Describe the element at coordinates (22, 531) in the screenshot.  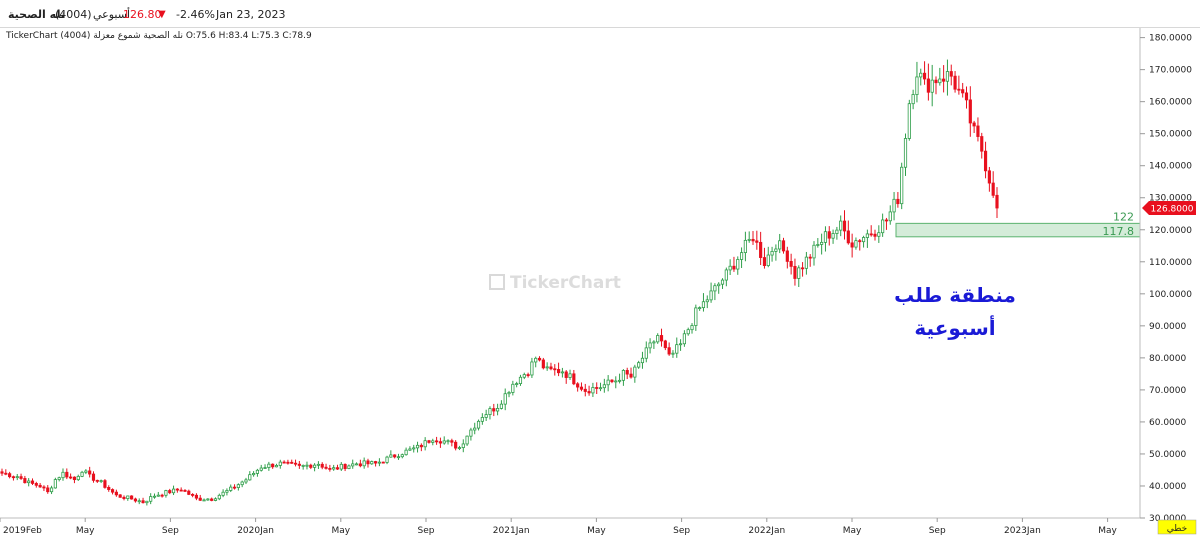
I see `x-tick-label: 2019Feb` at that location.